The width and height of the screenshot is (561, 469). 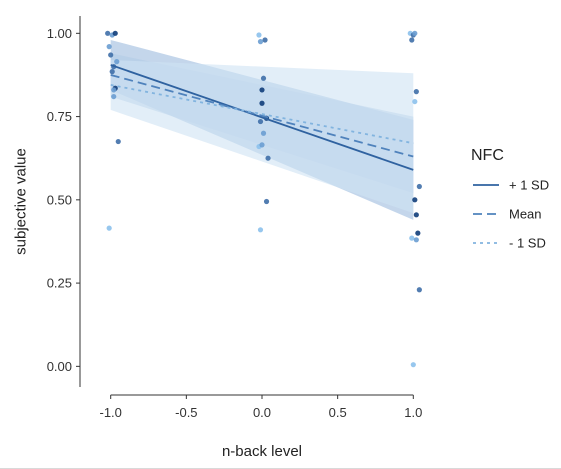 I want to click on legend: NFC + 1 SD Mean - 1 SD, so click(x=510, y=199).